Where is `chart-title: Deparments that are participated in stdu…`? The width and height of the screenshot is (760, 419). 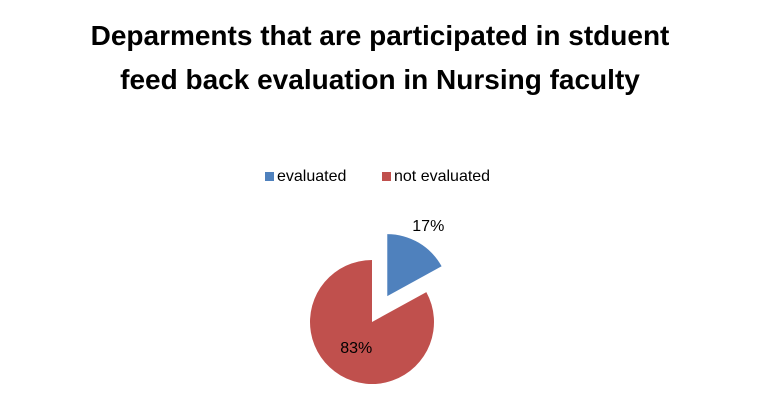 chart-title: Deparments that are participated in stdu… is located at coordinates (380, 57).